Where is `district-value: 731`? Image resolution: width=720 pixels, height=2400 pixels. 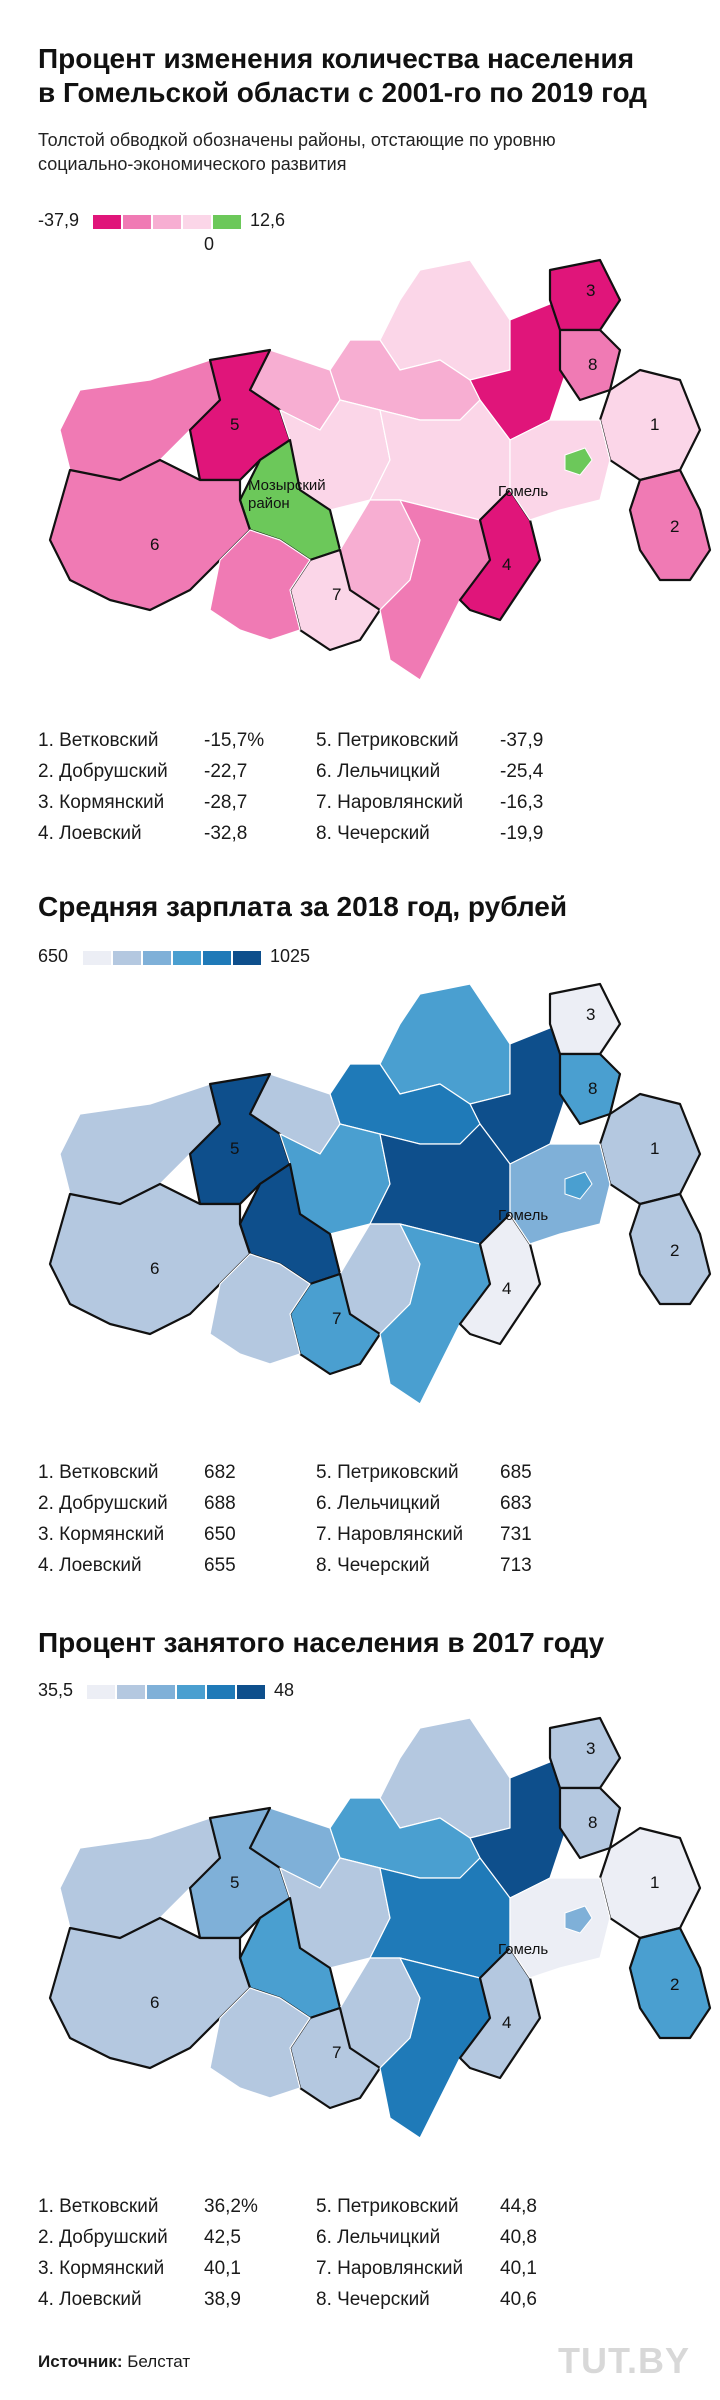
district-value: 731 is located at coordinates (516, 1534).